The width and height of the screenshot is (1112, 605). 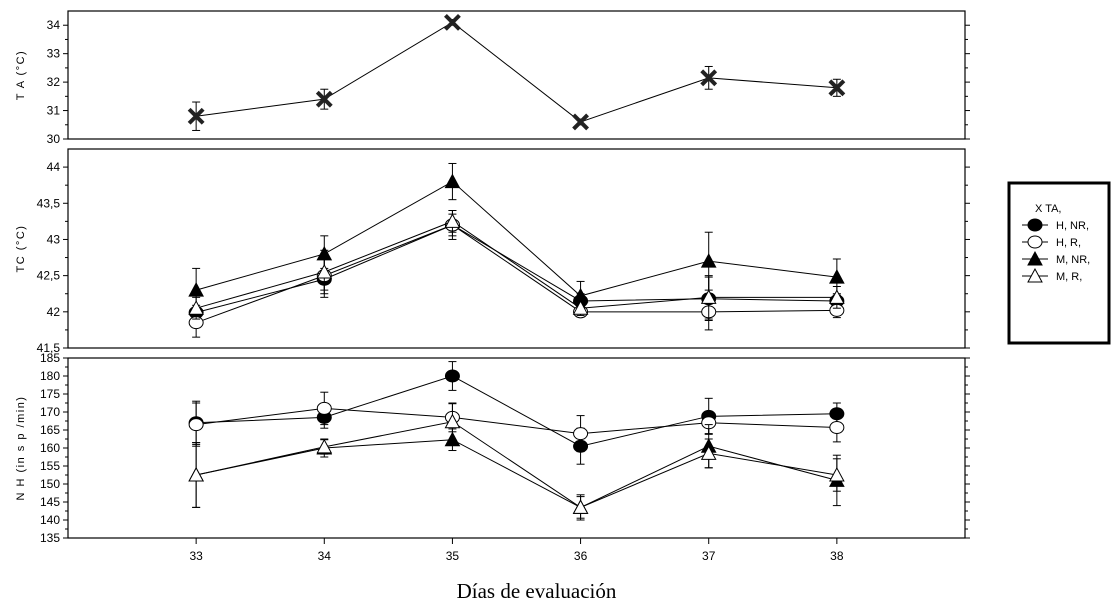 I want to click on x-tick-label: 34, so click(x=325, y=556).